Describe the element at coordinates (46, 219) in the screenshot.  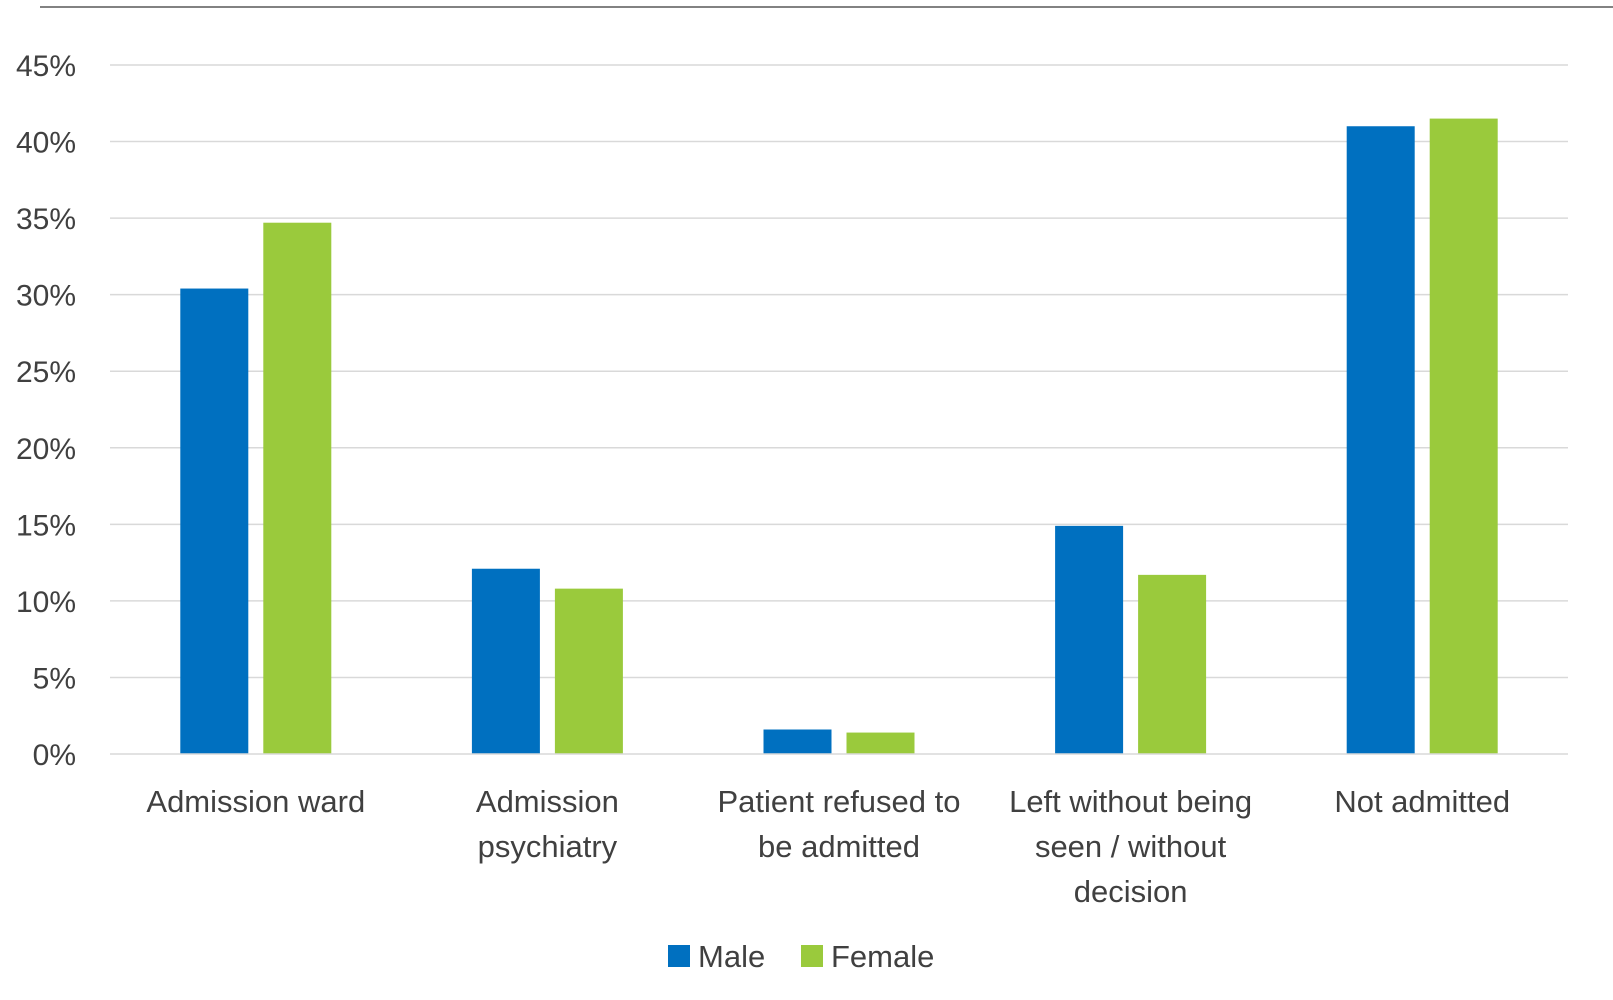
I see `y-tick-label: 35%` at that location.